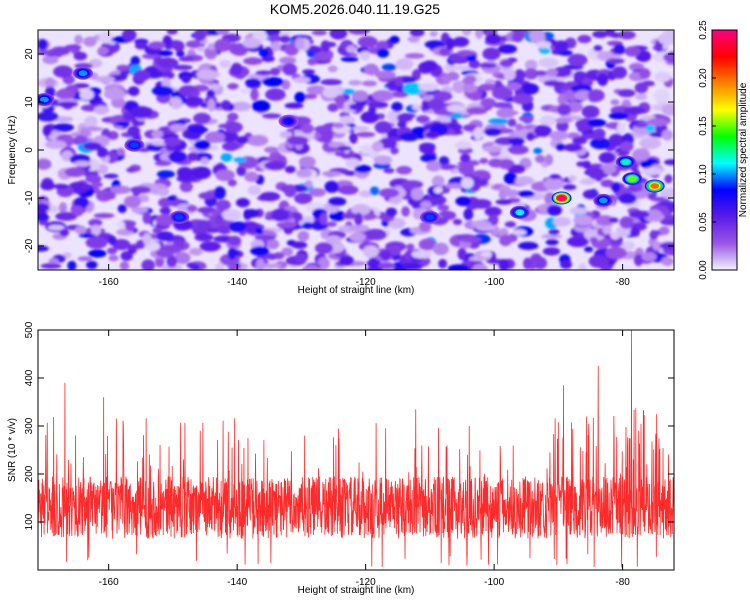 This screenshot has width=750, height=600. What do you see at coordinates (622, 282) in the screenshot?
I see `x-tick-label: -80` at bounding box center [622, 282].